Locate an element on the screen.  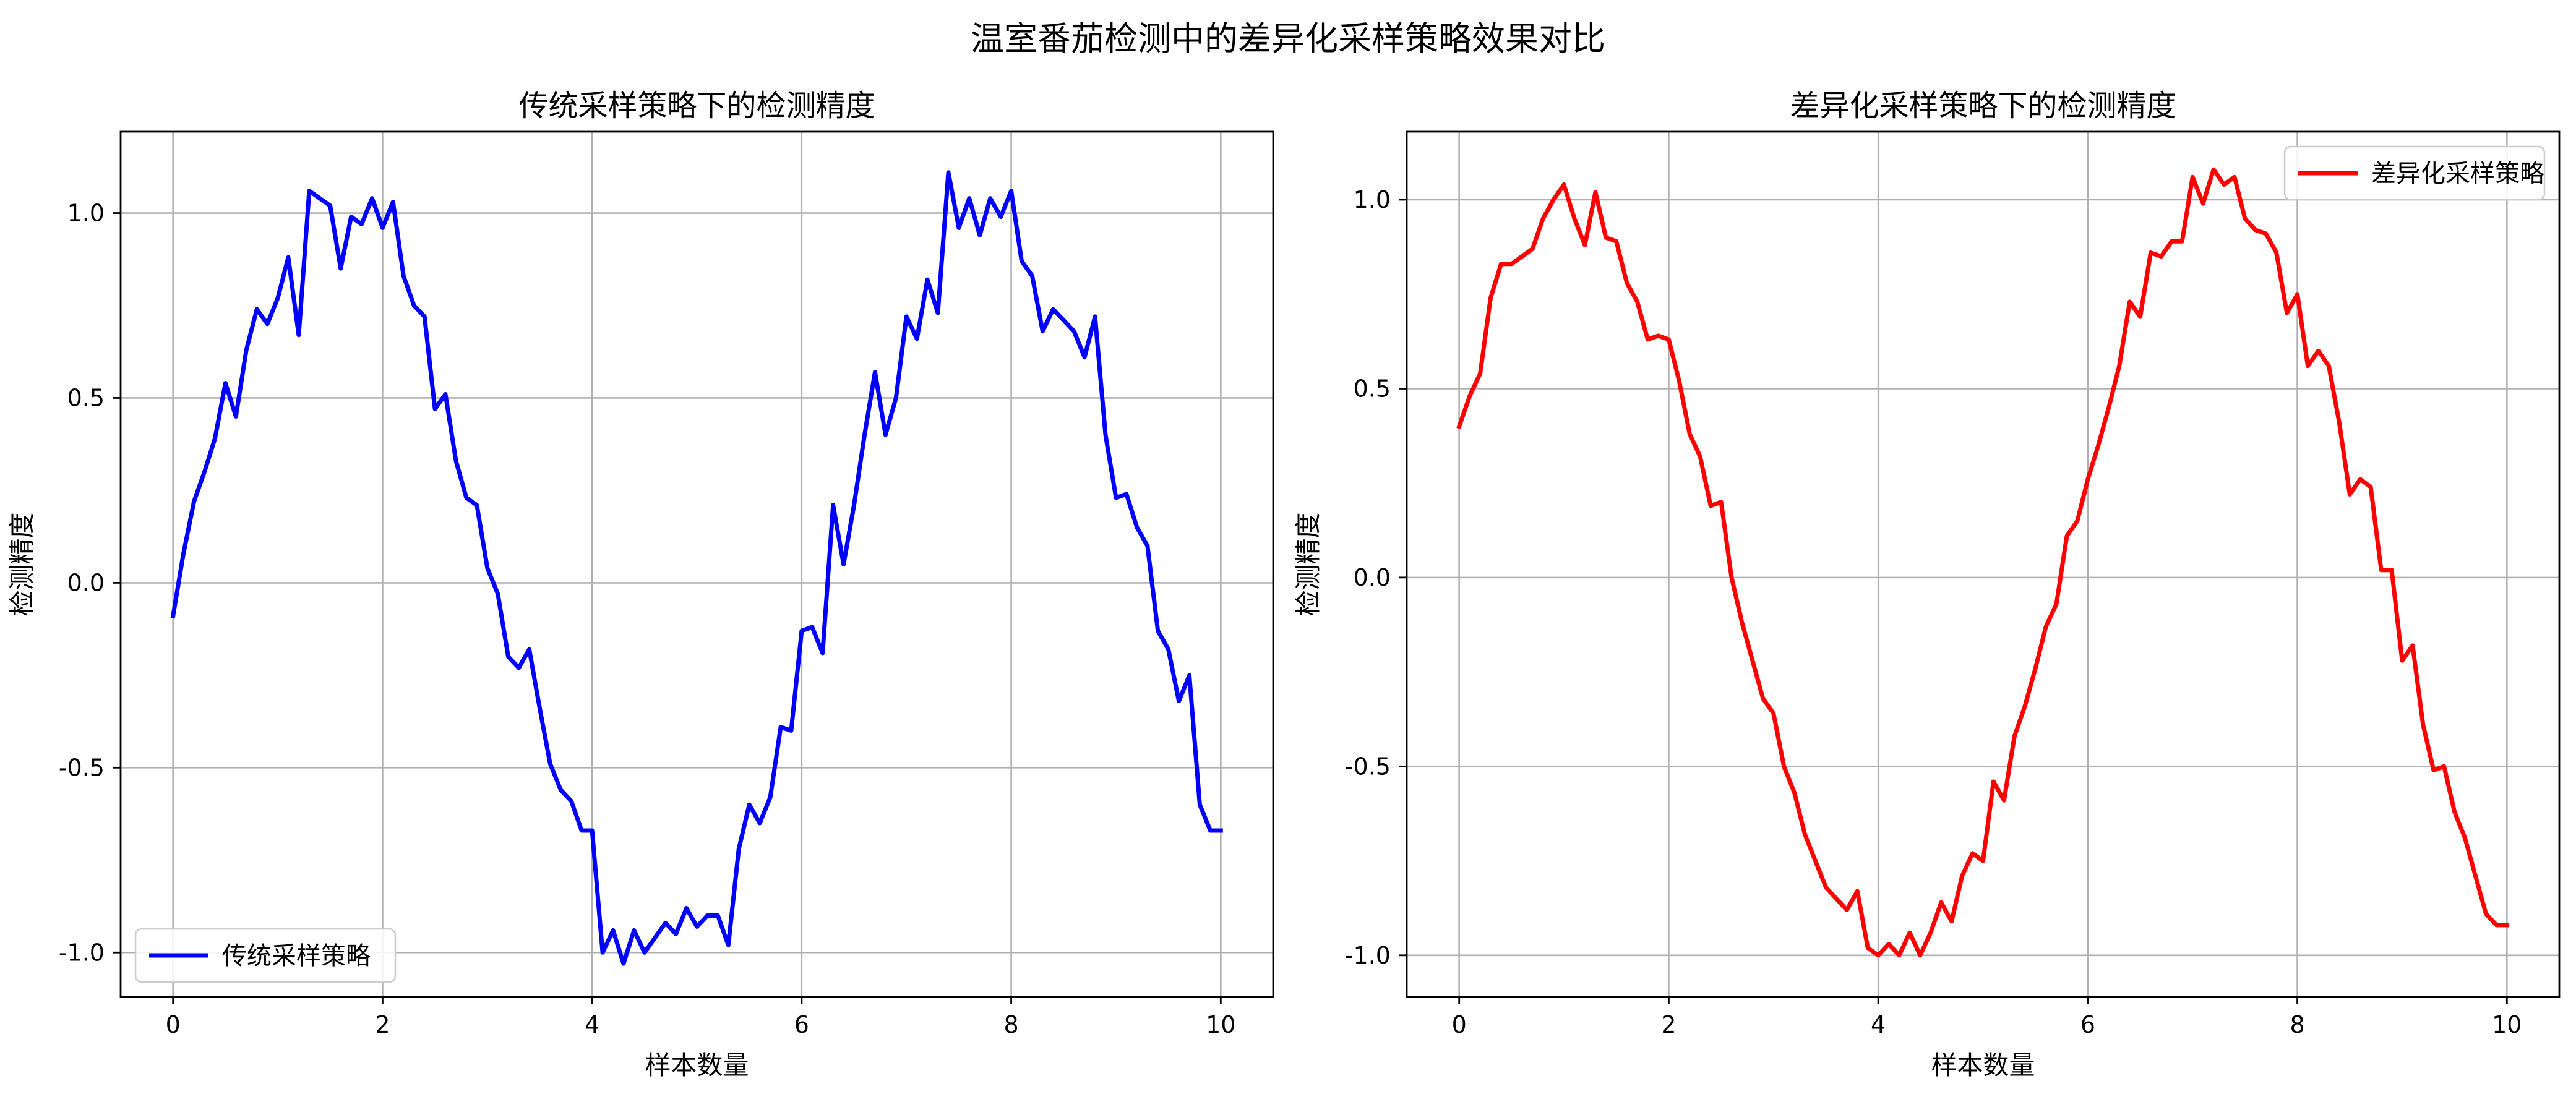
figure-title: 温室番茄检测中的差异化采样策略效果对比 is located at coordinates (1288, 38).